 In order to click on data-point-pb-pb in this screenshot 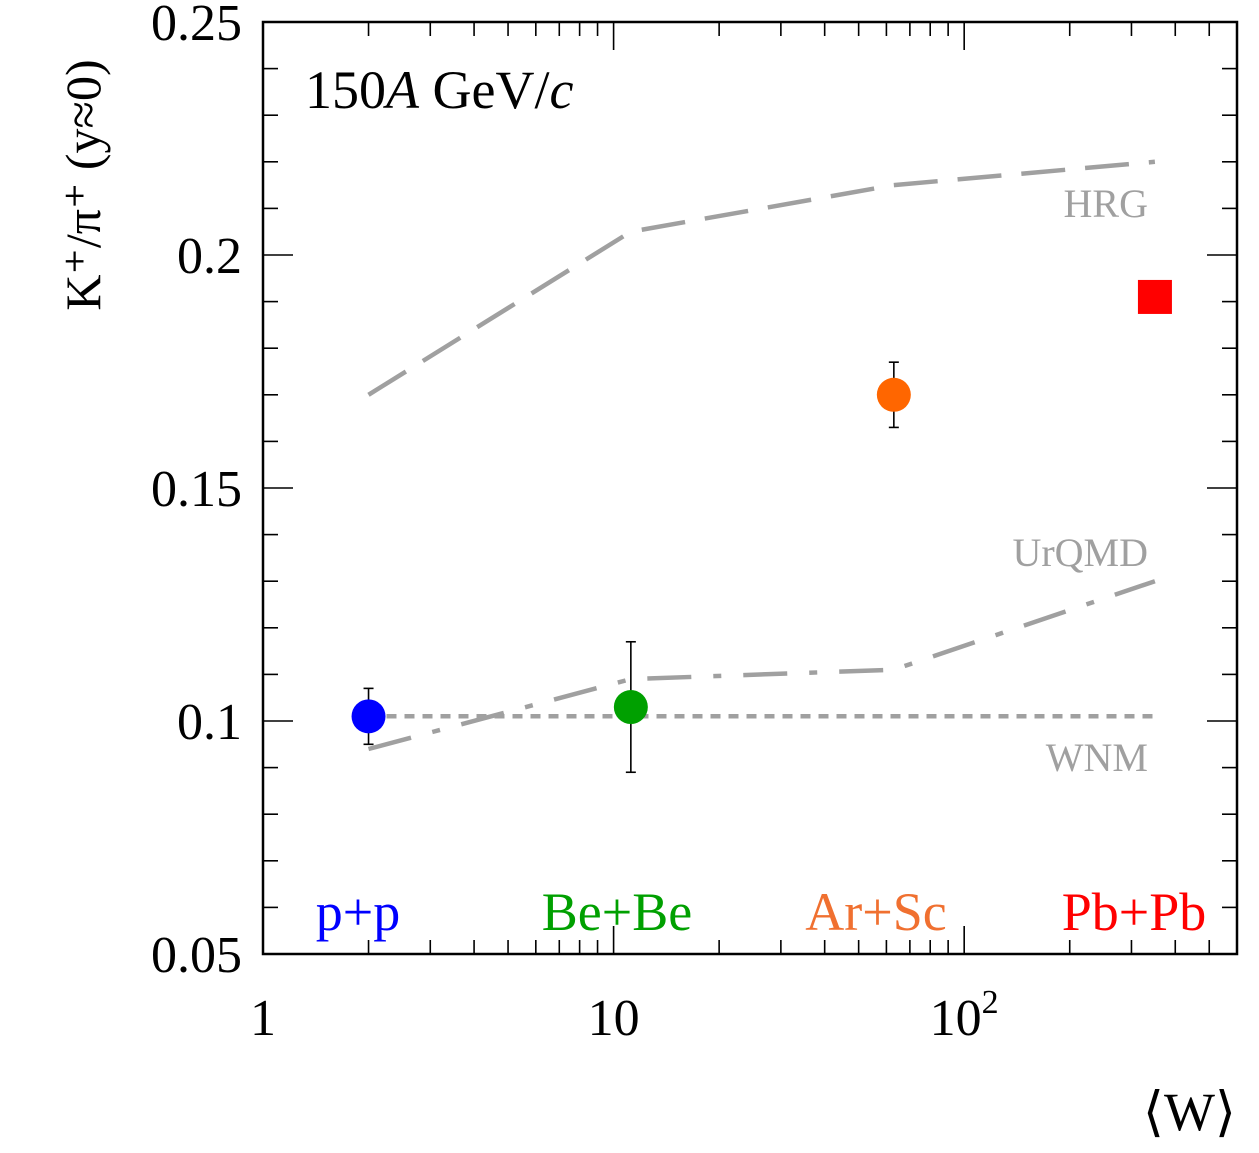, I will do `click(1154, 296)`.